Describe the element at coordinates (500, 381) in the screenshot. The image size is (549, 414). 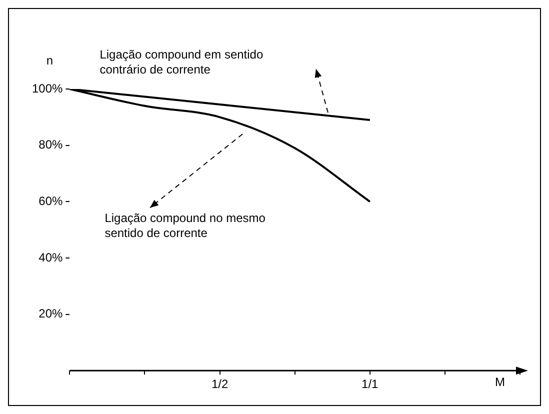
I see `x-axis-title: M` at that location.